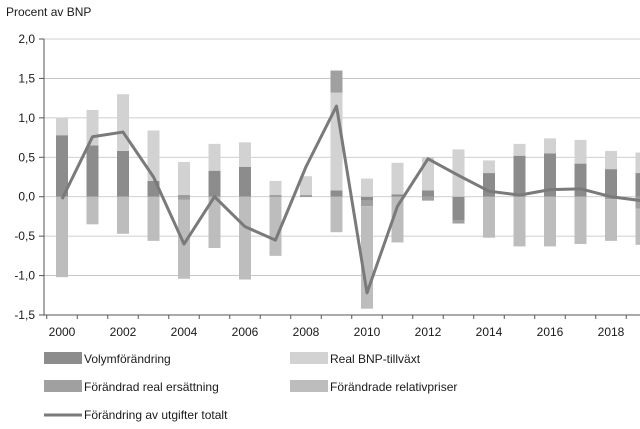  Describe the element at coordinates (26, 78) in the screenshot. I see `y-tick-label: 1,5` at that location.